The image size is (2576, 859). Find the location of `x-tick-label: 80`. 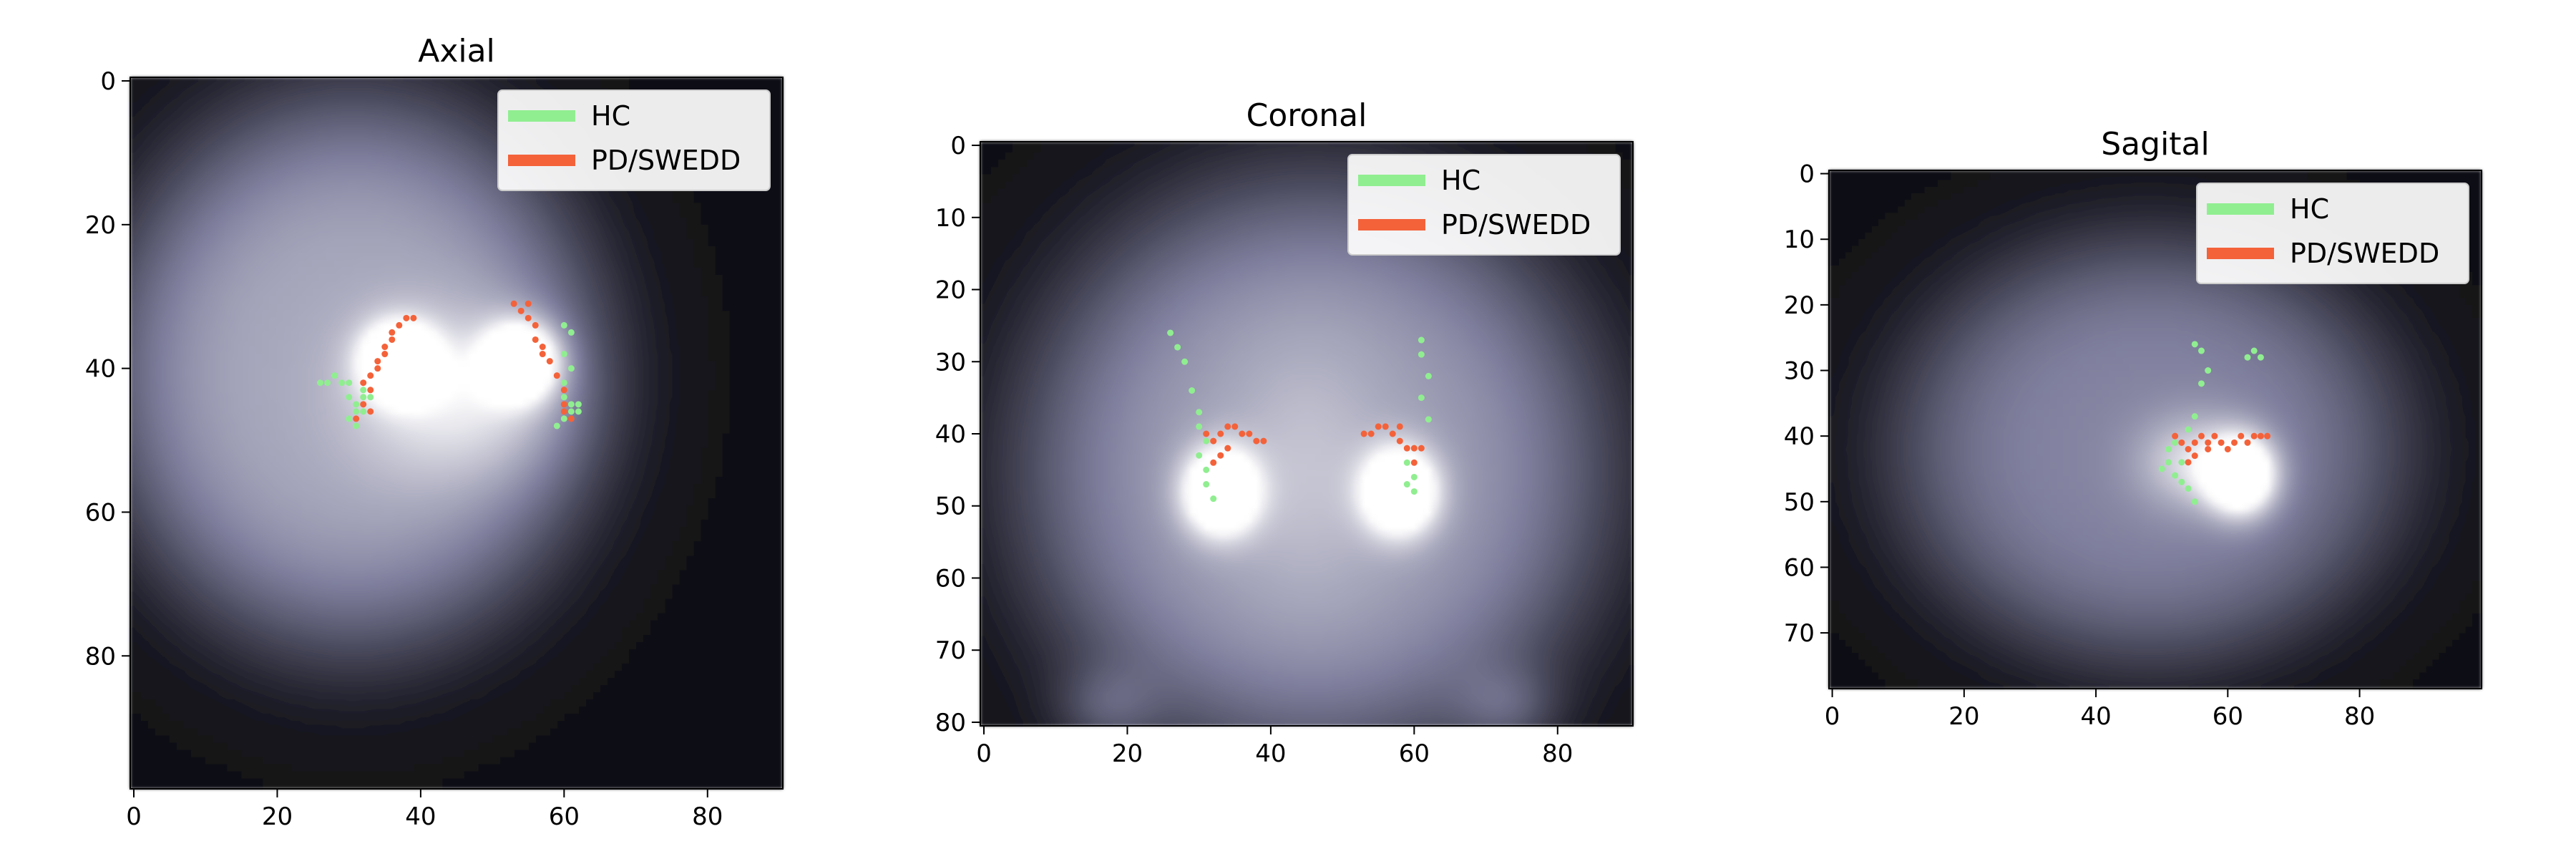

x-tick-label: 80 is located at coordinates (1557, 753).